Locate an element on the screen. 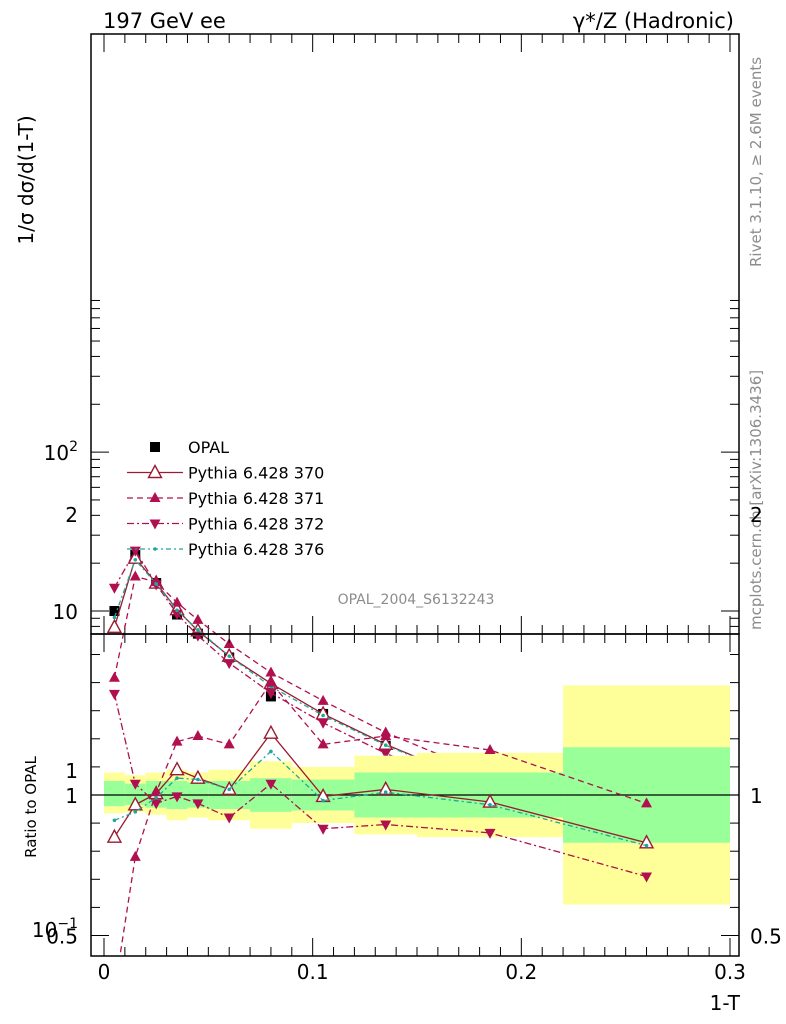  ratio-xtick-label: 0 is located at coordinates (104, 972).